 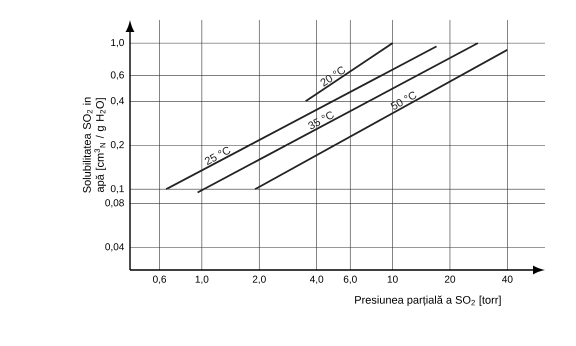 What do you see at coordinates (317, 280) in the screenshot?
I see `x-tick-label: 4,0` at bounding box center [317, 280].